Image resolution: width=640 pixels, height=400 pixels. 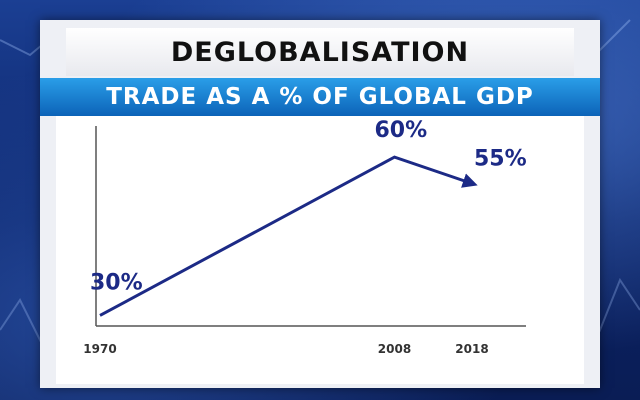 What do you see at coordinates (116, 282) in the screenshot?
I see `data-label-1970: 30%` at bounding box center [116, 282].